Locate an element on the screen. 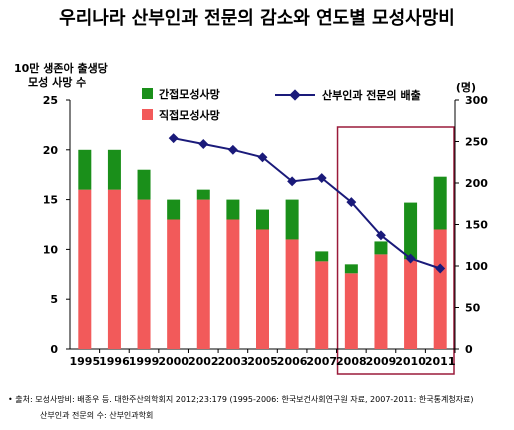 This screenshot has height=430, width=514. bar-indirect-2006 is located at coordinates (292, 219).